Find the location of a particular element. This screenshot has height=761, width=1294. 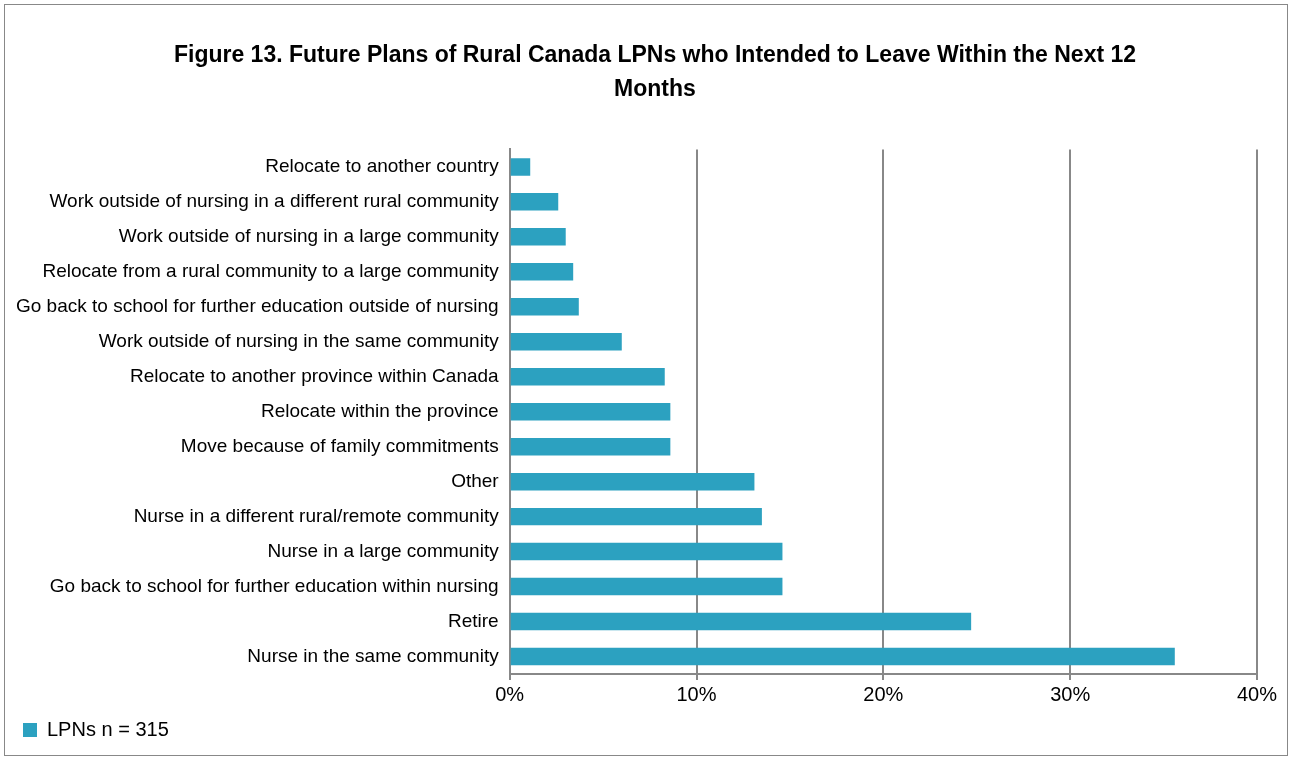

x-tick-label: 20% is located at coordinates (883, 693).